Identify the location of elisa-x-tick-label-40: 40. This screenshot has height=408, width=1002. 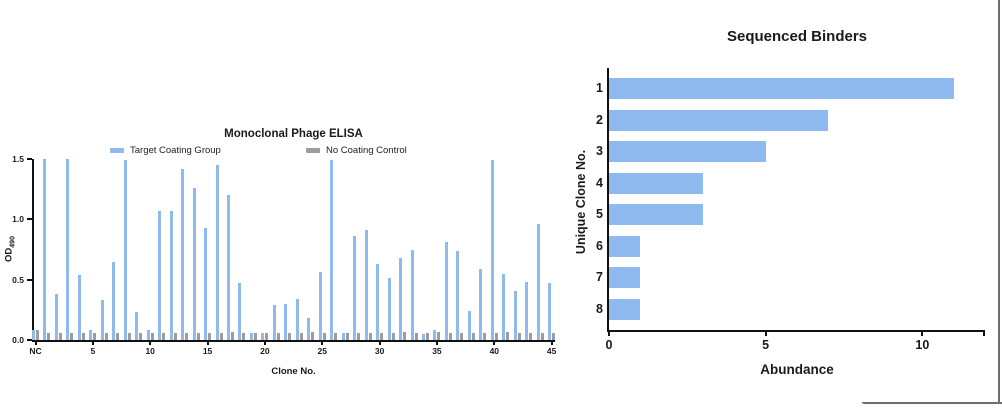
(494, 351).